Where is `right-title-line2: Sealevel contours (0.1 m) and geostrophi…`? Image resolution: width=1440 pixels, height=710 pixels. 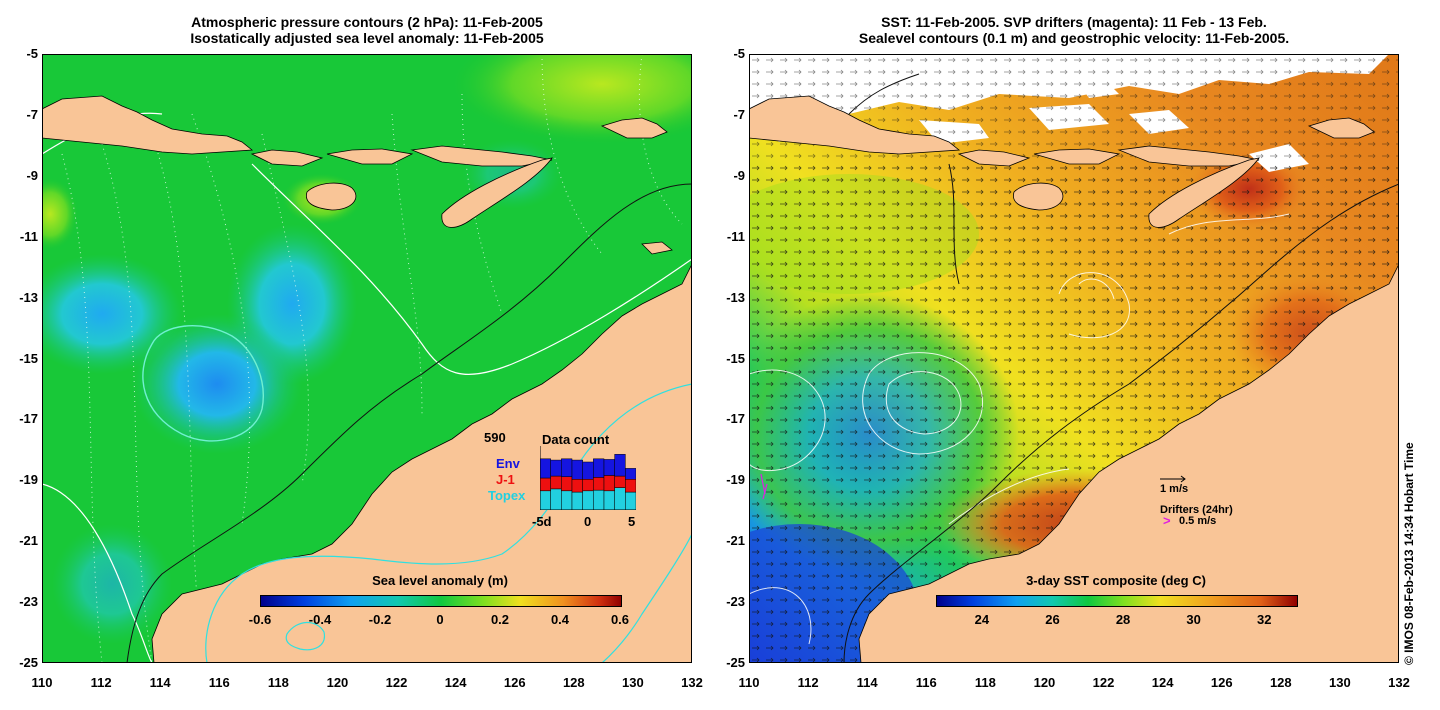
right-title-line2: Sealevel contours (0.1 m) and geostrophi… is located at coordinates (1074, 38).